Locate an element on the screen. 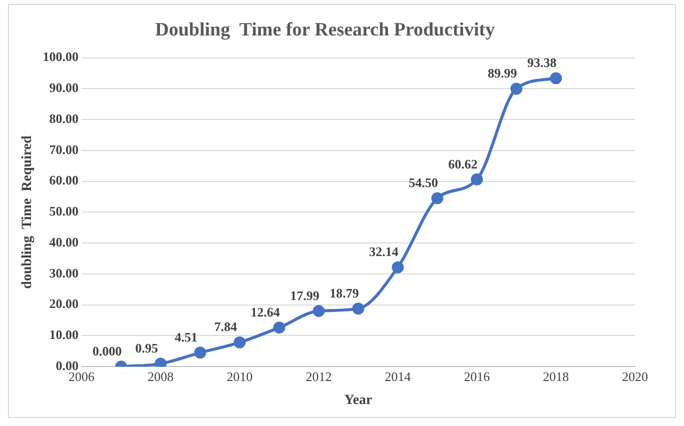 This screenshot has height=426, width=684. data-label: 18.79 is located at coordinates (345, 292).